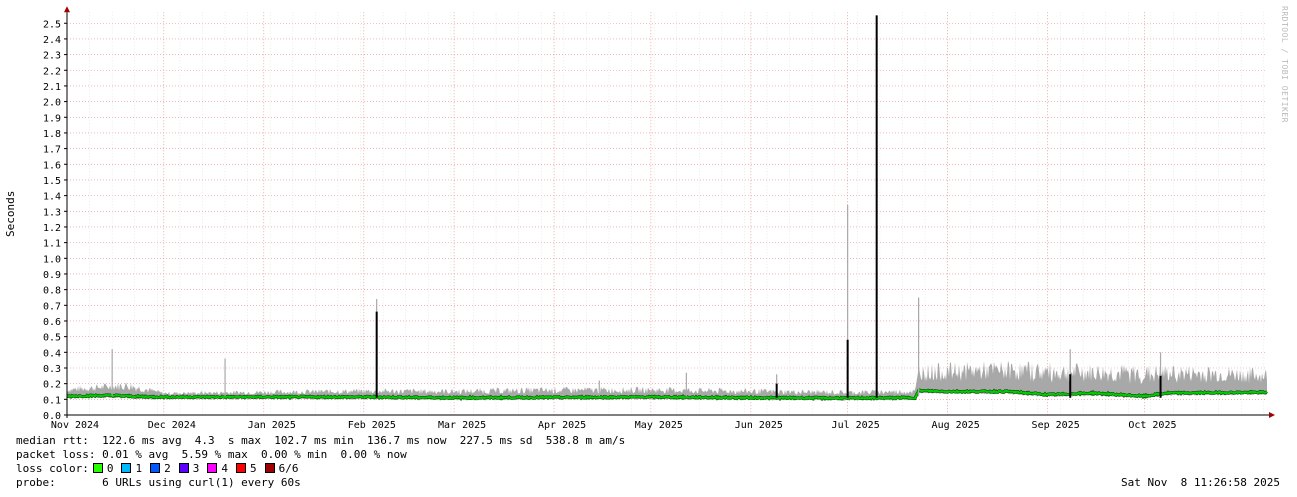  I want to click on loss-color-swatch-label: 0, so click(110, 468).